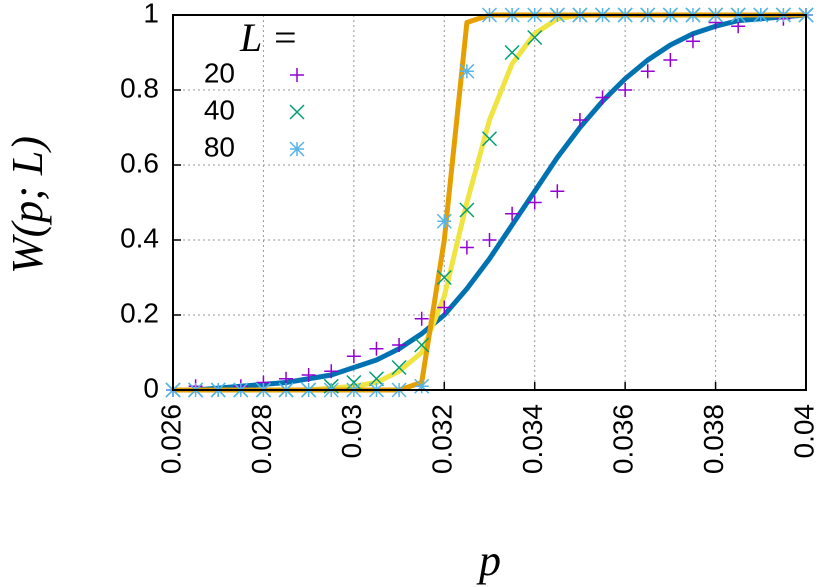 The image size is (830, 587). I want to click on y-tick-label: 0, so click(151, 387).